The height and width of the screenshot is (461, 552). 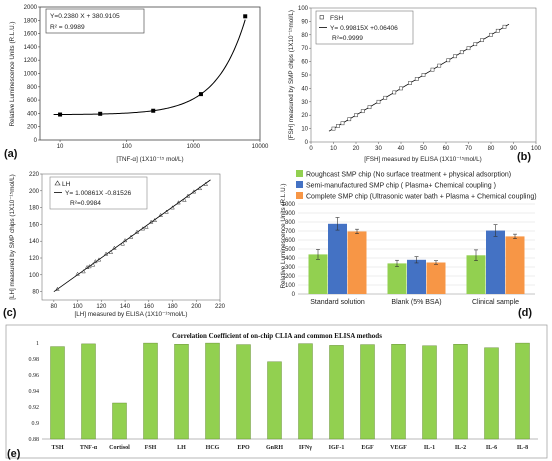 I want to click on panel-c-plot-frame, so click(x=131, y=237).